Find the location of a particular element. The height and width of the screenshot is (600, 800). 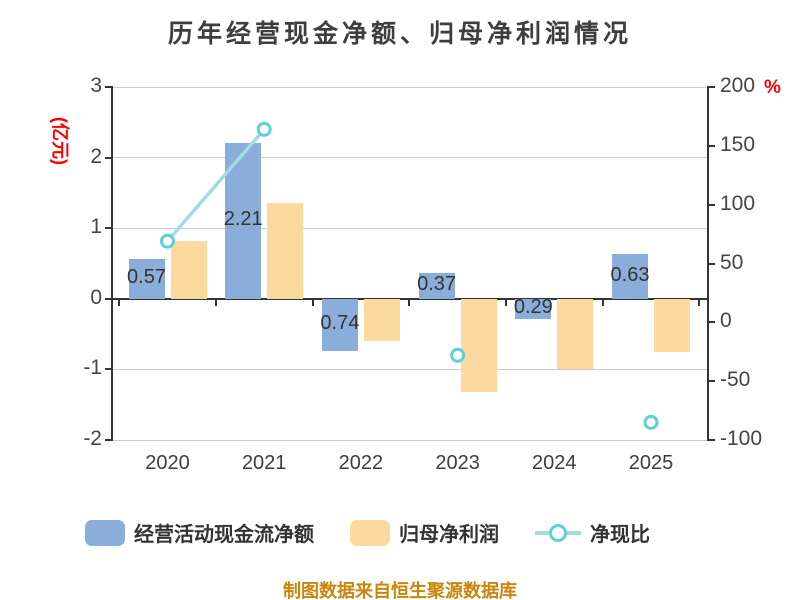

bar-value-label: 0.57 is located at coordinates (146, 276).